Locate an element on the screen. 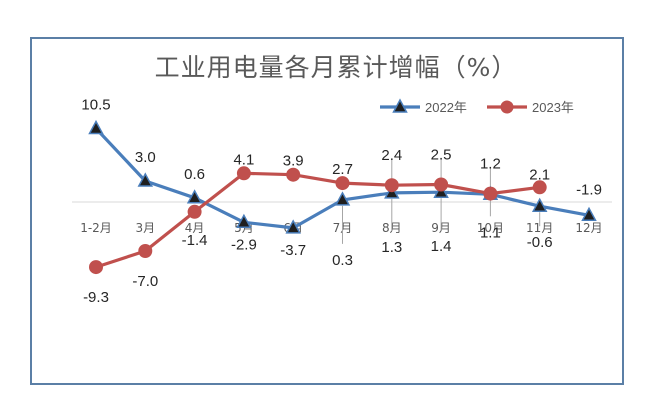 This screenshot has height=417, width=672. data-label-2022: -1.9 is located at coordinates (589, 189).